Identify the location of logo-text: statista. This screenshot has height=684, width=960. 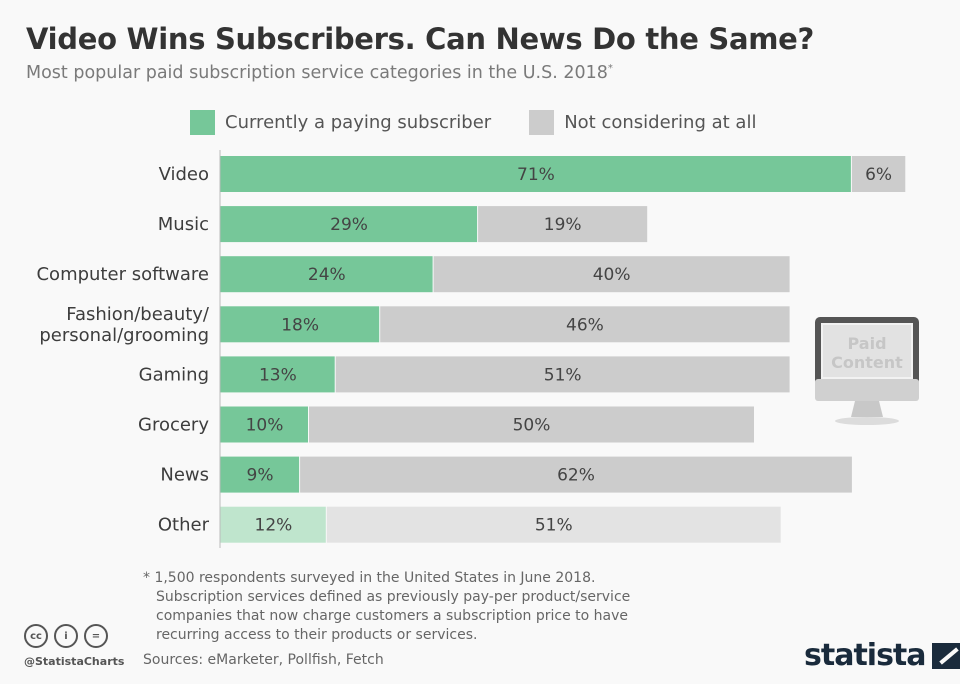
(865, 655).